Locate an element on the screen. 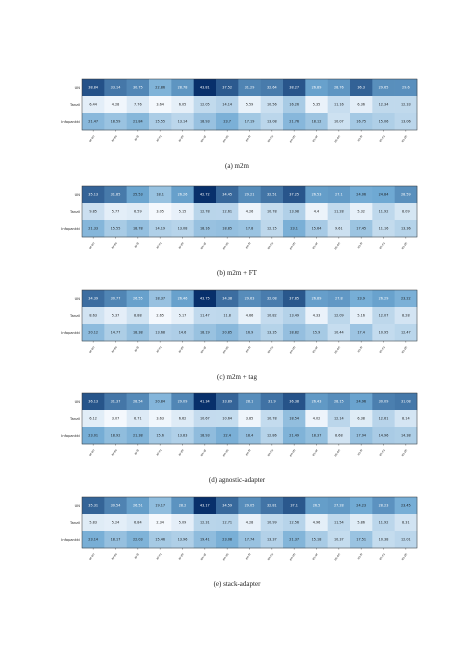 This screenshot has height=670, width=474. column-label: es-en is located at coordinates (337, 138).